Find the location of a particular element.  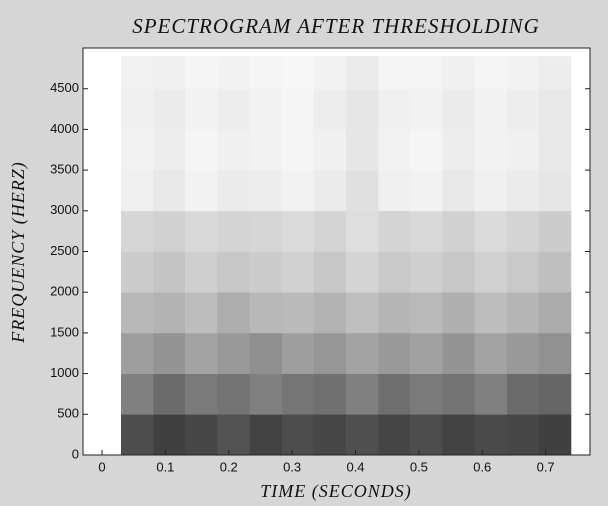

y-tick-label: 3000 is located at coordinates (64, 209).